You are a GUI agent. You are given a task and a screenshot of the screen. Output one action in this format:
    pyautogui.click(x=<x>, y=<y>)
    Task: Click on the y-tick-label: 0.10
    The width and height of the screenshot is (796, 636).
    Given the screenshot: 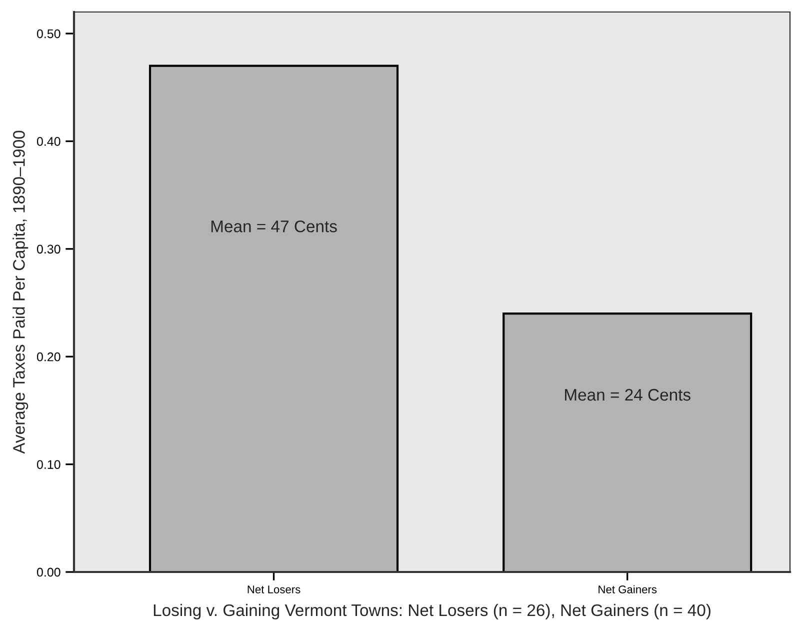 What is the action you would take?
    pyautogui.click(x=48, y=464)
    